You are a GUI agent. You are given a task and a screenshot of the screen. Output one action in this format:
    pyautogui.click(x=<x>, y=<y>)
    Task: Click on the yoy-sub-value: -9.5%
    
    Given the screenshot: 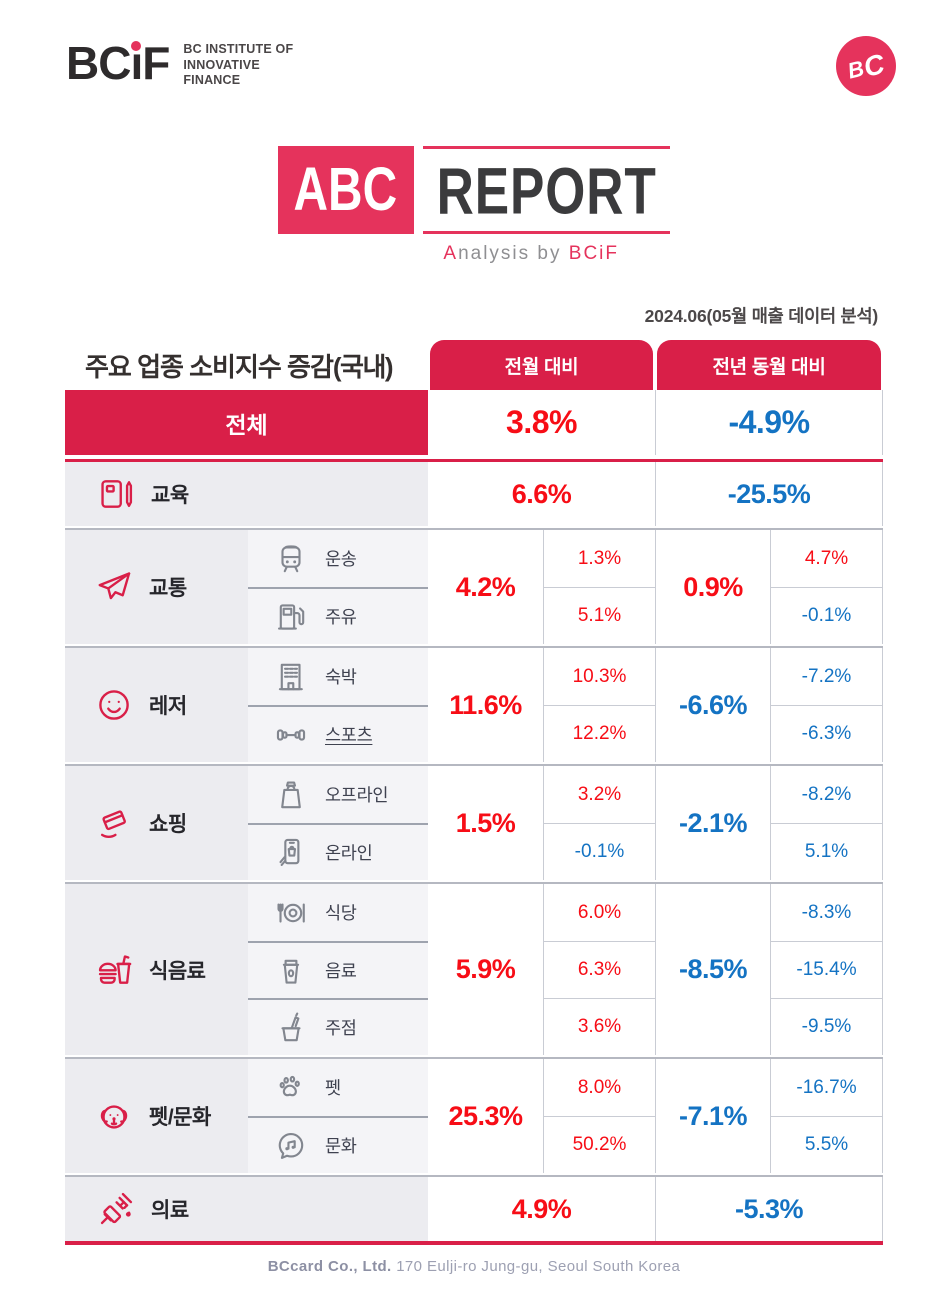 What is the action you would take?
    pyautogui.click(x=826, y=1026)
    